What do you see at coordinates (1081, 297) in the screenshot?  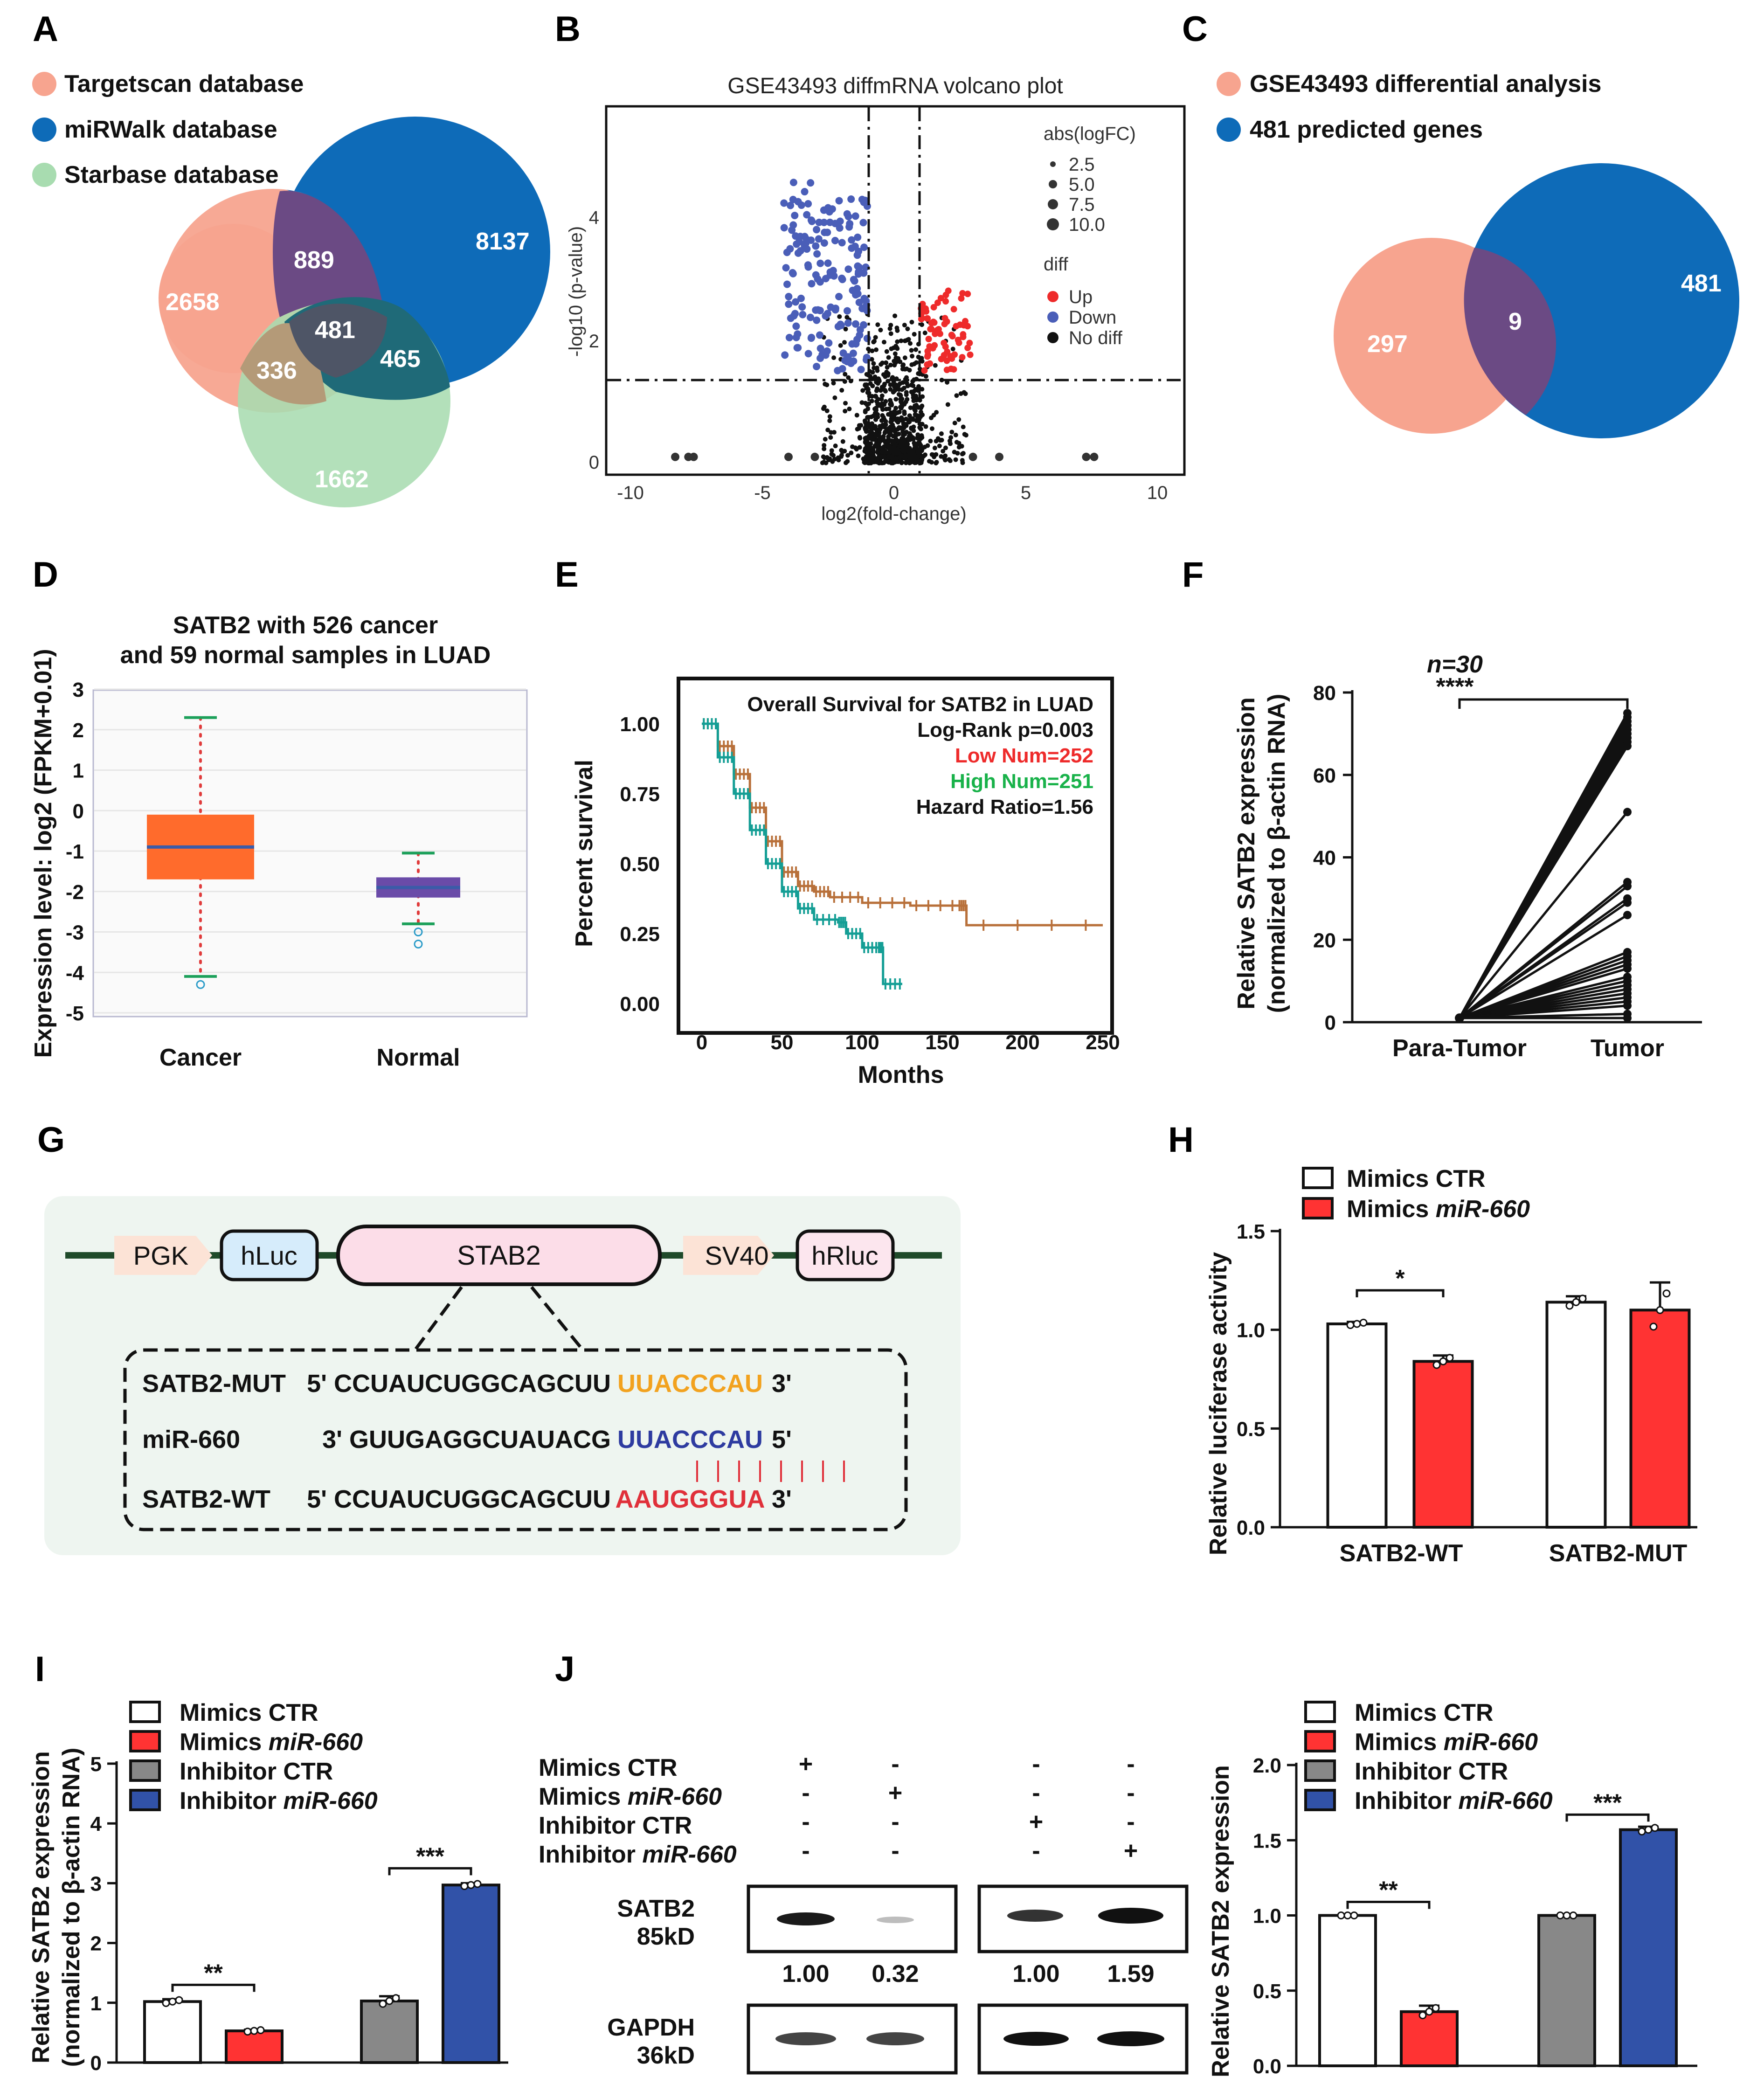 I see `diff-legend-up: Up` at bounding box center [1081, 297].